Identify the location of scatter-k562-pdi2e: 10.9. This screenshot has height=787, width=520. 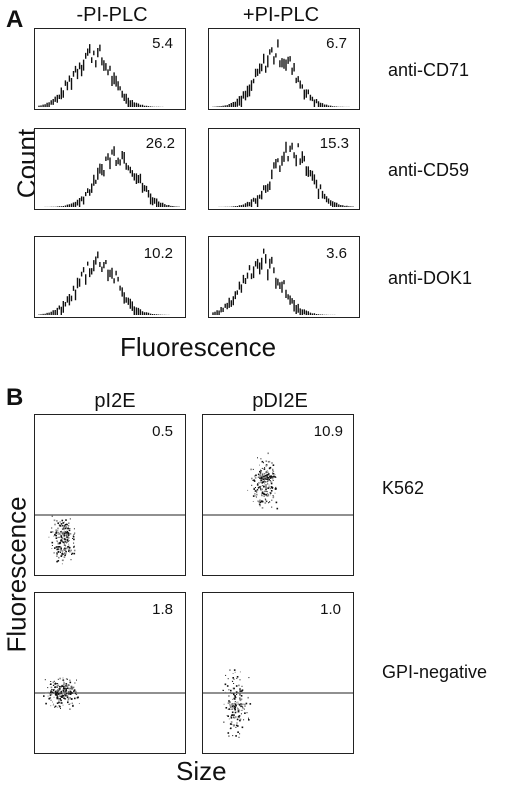
(278, 495).